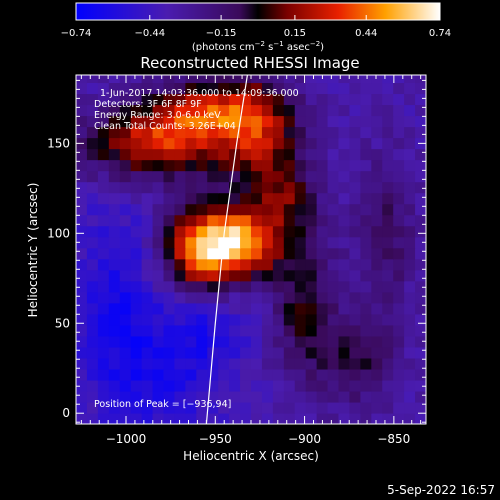 The image size is (500, 500). Describe the element at coordinates (258, 46) in the screenshot. I see `colorbar-units: (photons cm−2 s−1 asec−2)` at that location.